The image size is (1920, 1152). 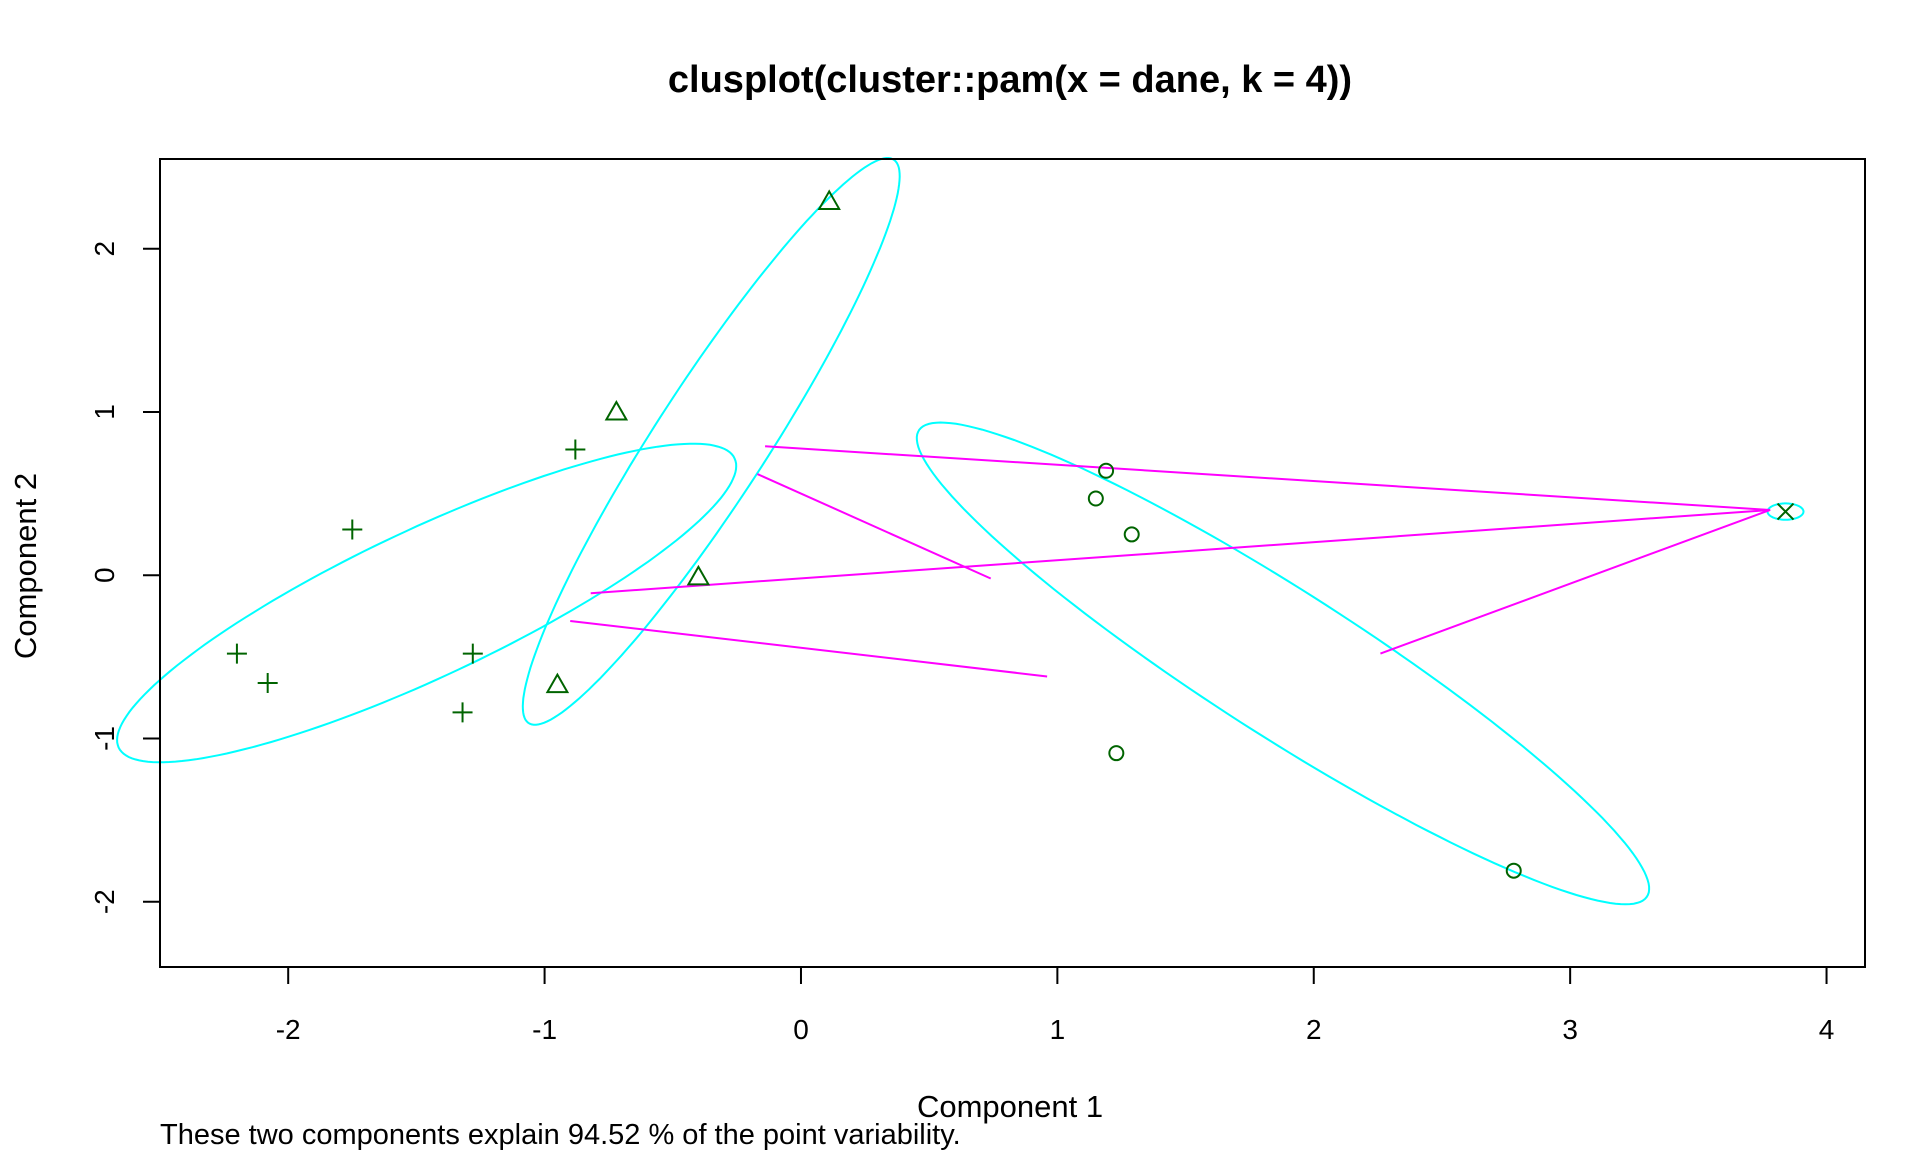 What do you see at coordinates (104, 738) in the screenshot?
I see `y-tick-label: -1` at bounding box center [104, 738].